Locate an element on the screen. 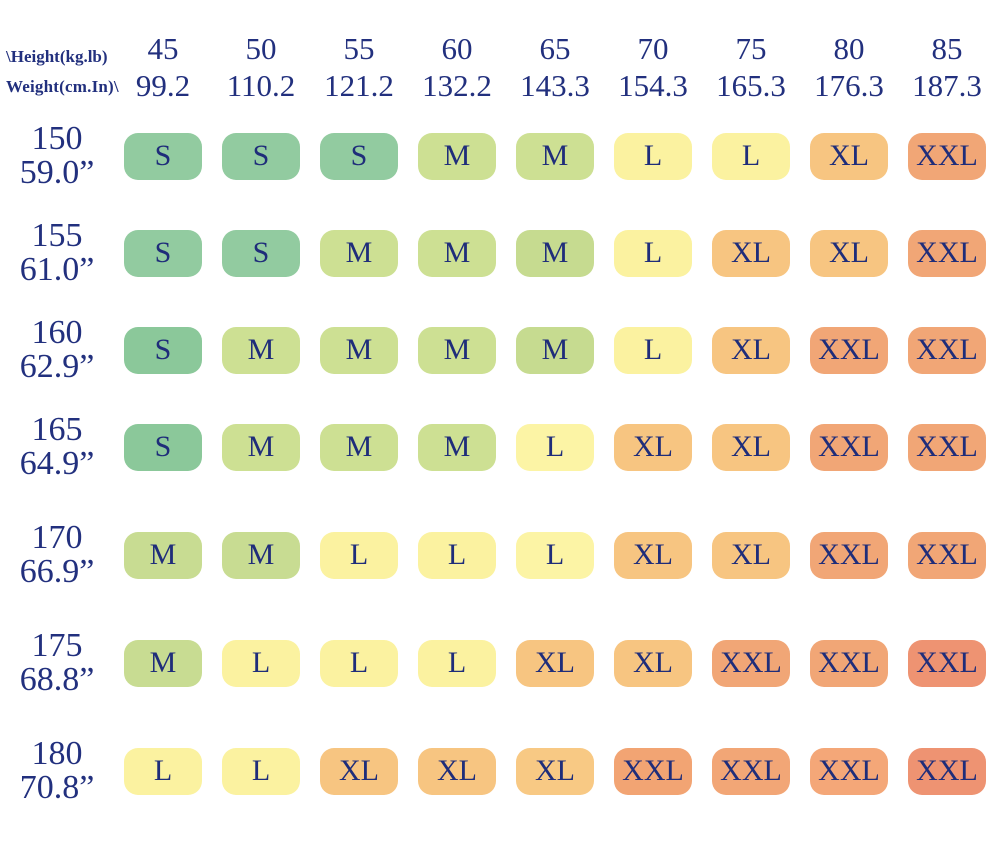 Image resolution: width=1000 pixels, height=844 pixels. row-height-in: 68.8” is located at coordinates (57, 679).